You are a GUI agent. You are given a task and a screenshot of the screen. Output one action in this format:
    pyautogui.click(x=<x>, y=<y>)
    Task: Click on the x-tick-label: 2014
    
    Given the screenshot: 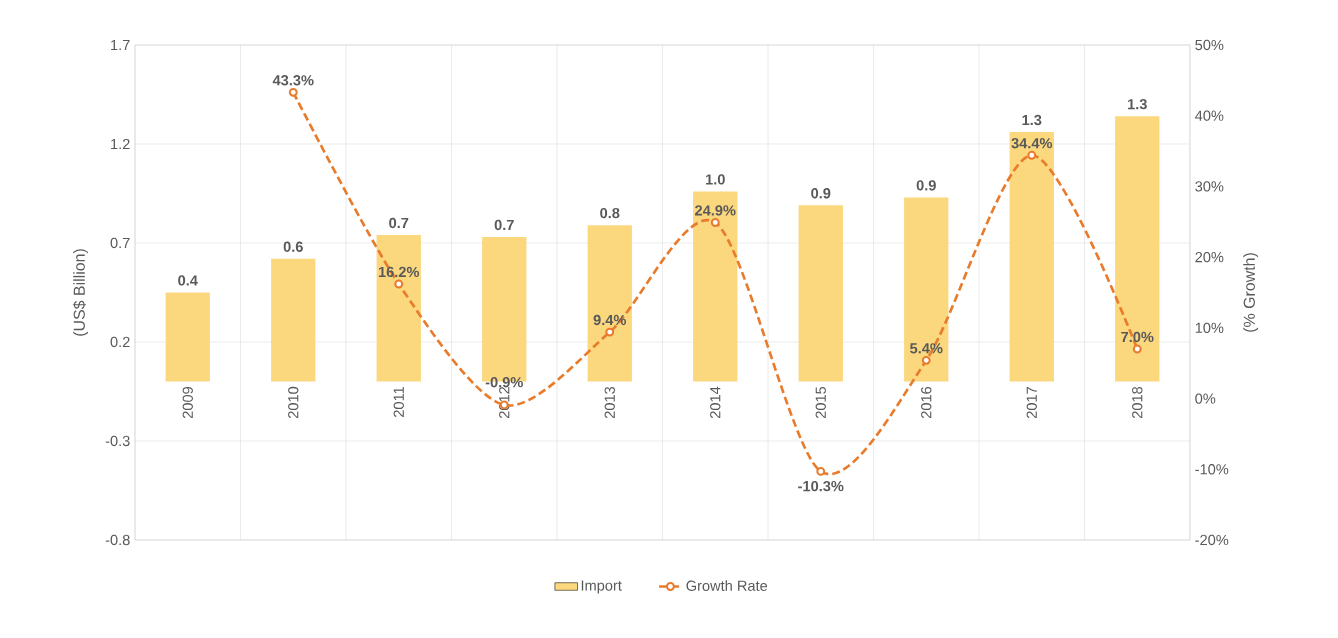 What is the action you would take?
    pyautogui.click(x=715, y=402)
    